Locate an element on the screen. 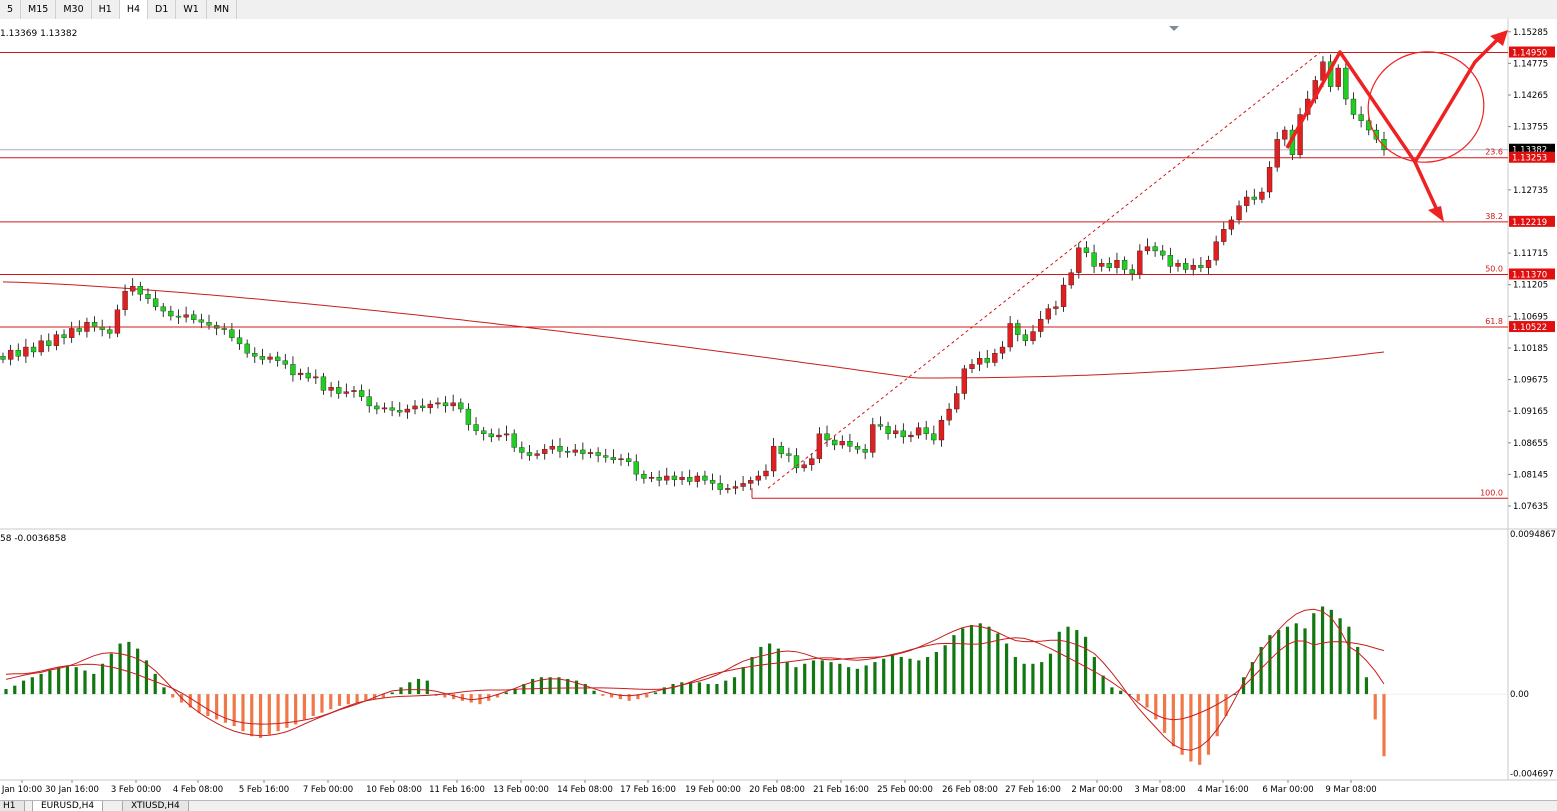 Image resolution: width=1557 pixels, height=811 pixels. fib-level-label: 100.0 is located at coordinates (1491, 492).